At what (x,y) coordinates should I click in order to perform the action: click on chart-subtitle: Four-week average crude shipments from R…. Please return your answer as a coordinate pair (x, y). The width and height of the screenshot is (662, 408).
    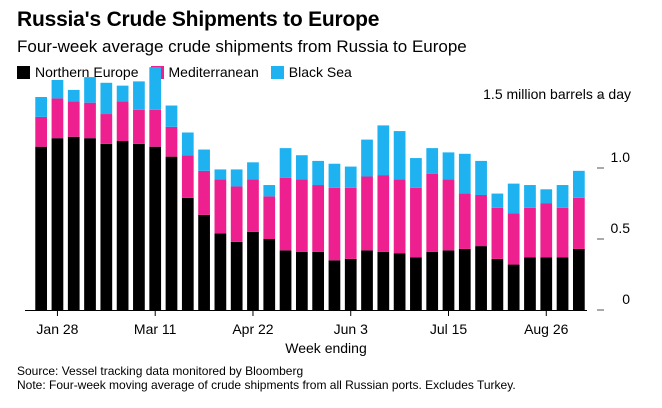
    Looking at the image, I should click on (242, 46).